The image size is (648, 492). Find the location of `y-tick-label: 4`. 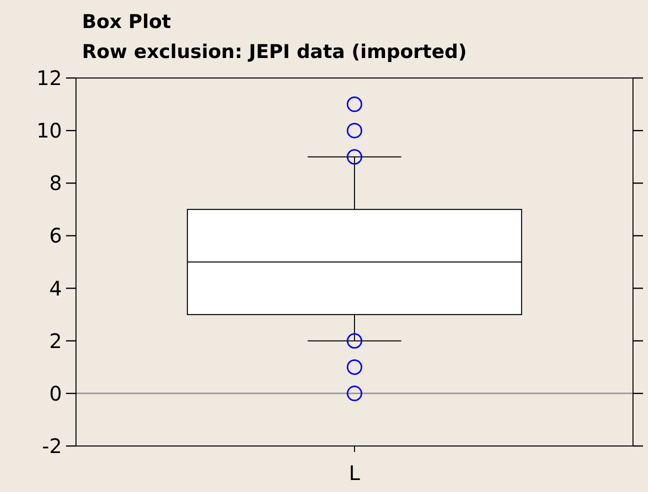

y-tick-label: 4 is located at coordinates (55, 288).